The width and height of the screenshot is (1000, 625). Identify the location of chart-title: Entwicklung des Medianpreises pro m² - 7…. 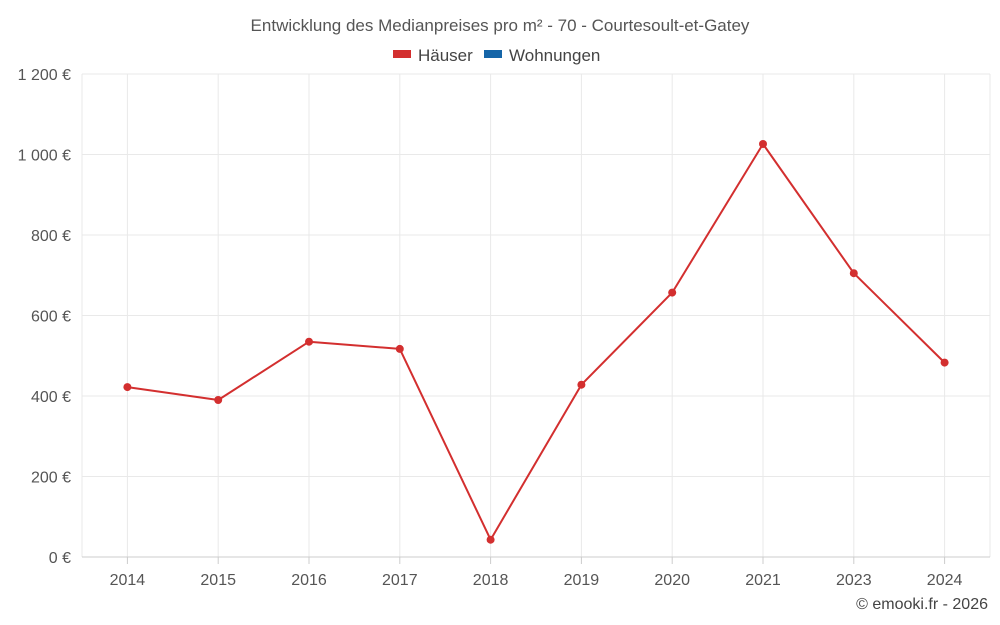
(500, 25).